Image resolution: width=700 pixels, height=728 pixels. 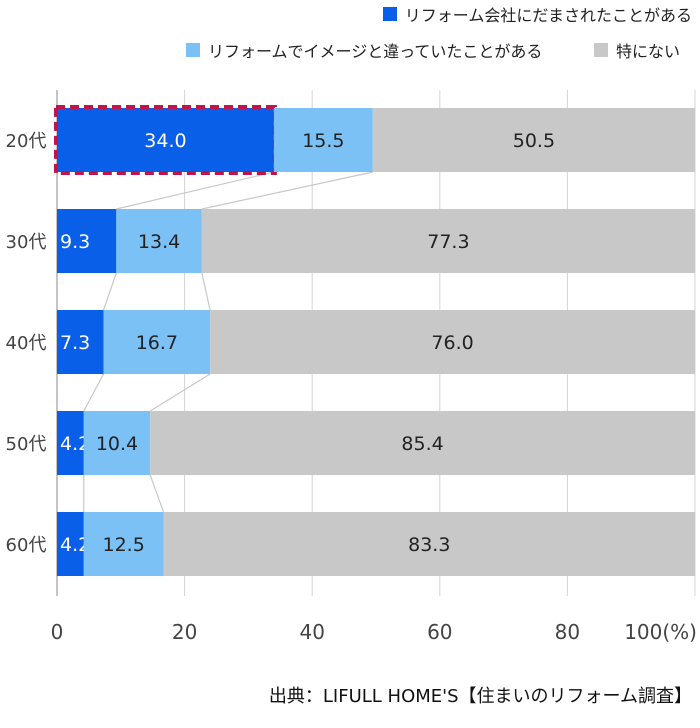 I want to click on data-label: 50.5, so click(x=534, y=141).